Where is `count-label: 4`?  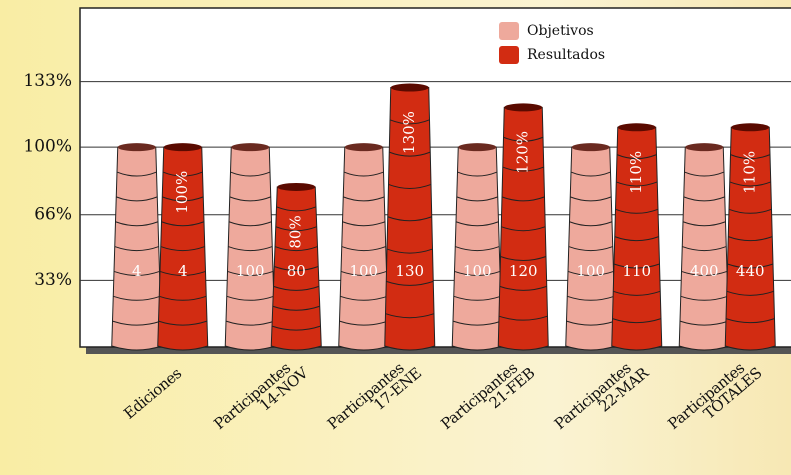
count-label: 4 is located at coordinates (137, 271).